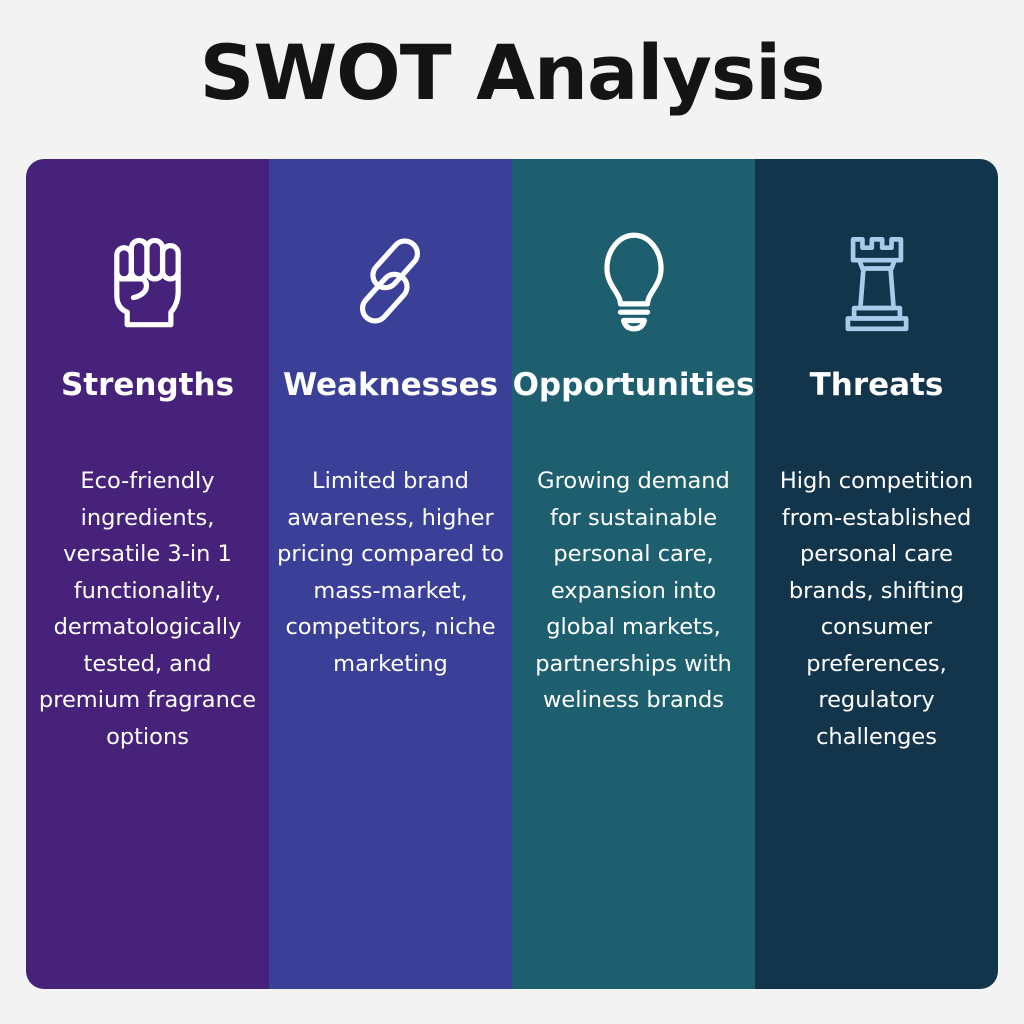 The height and width of the screenshot is (1024, 1024). I want to click on opportunities-heading: Opportunities, so click(633, 385).